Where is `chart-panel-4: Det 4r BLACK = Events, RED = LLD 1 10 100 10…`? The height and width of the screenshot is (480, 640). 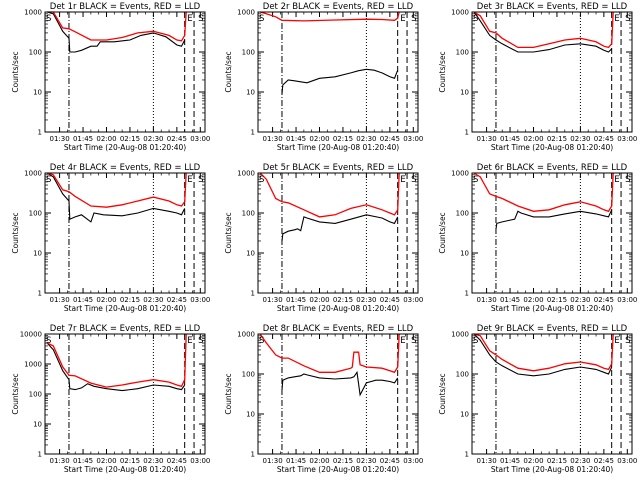 chart-panel-4: Det 4r BLACK = Events, RED = LLD 1 10 100 10… is located at coordinates (110, 238).